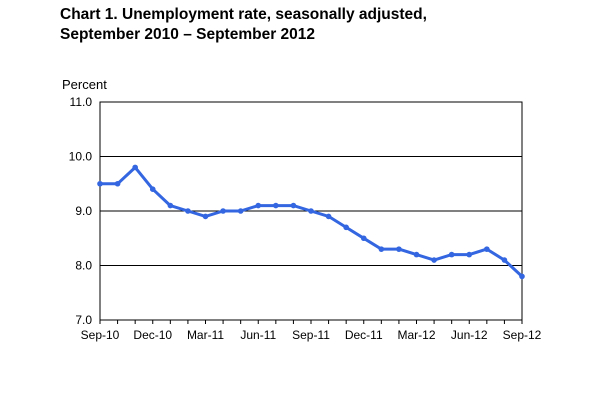  I want to click on y-axis-ticks: 11.0 10.0 9.0 8.0 7.0, so click(81, 211).